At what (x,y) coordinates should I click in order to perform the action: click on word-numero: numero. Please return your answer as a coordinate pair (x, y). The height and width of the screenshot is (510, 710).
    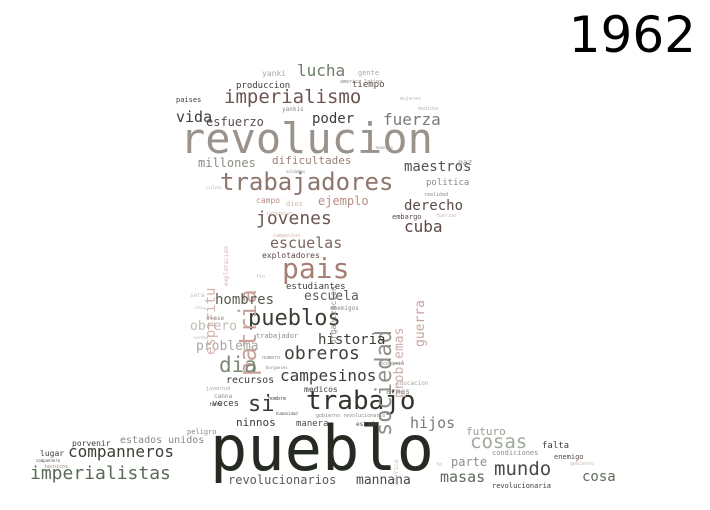
    Looking at the image, I should click on (271, 358).